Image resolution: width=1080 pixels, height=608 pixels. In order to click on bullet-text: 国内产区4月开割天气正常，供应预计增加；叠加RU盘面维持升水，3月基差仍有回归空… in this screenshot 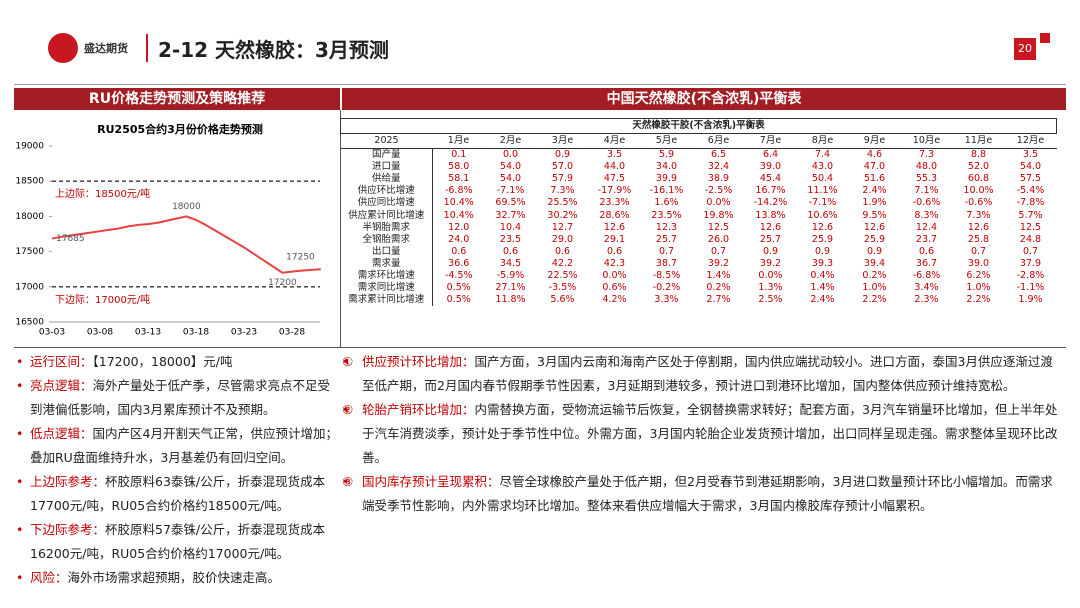, I will do `click(184, 445)`.